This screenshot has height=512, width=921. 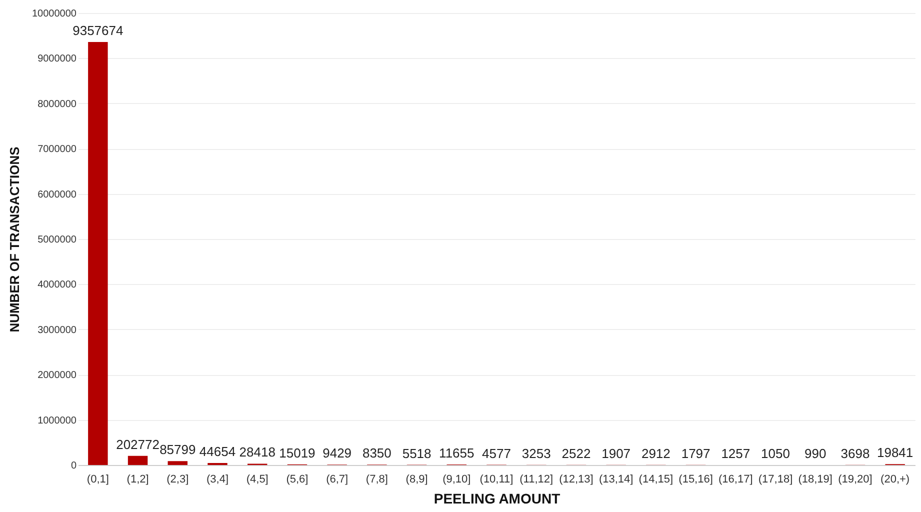 I want to click on x-axis-title: PEELING AMOUNT, so click(x=497, y=498).